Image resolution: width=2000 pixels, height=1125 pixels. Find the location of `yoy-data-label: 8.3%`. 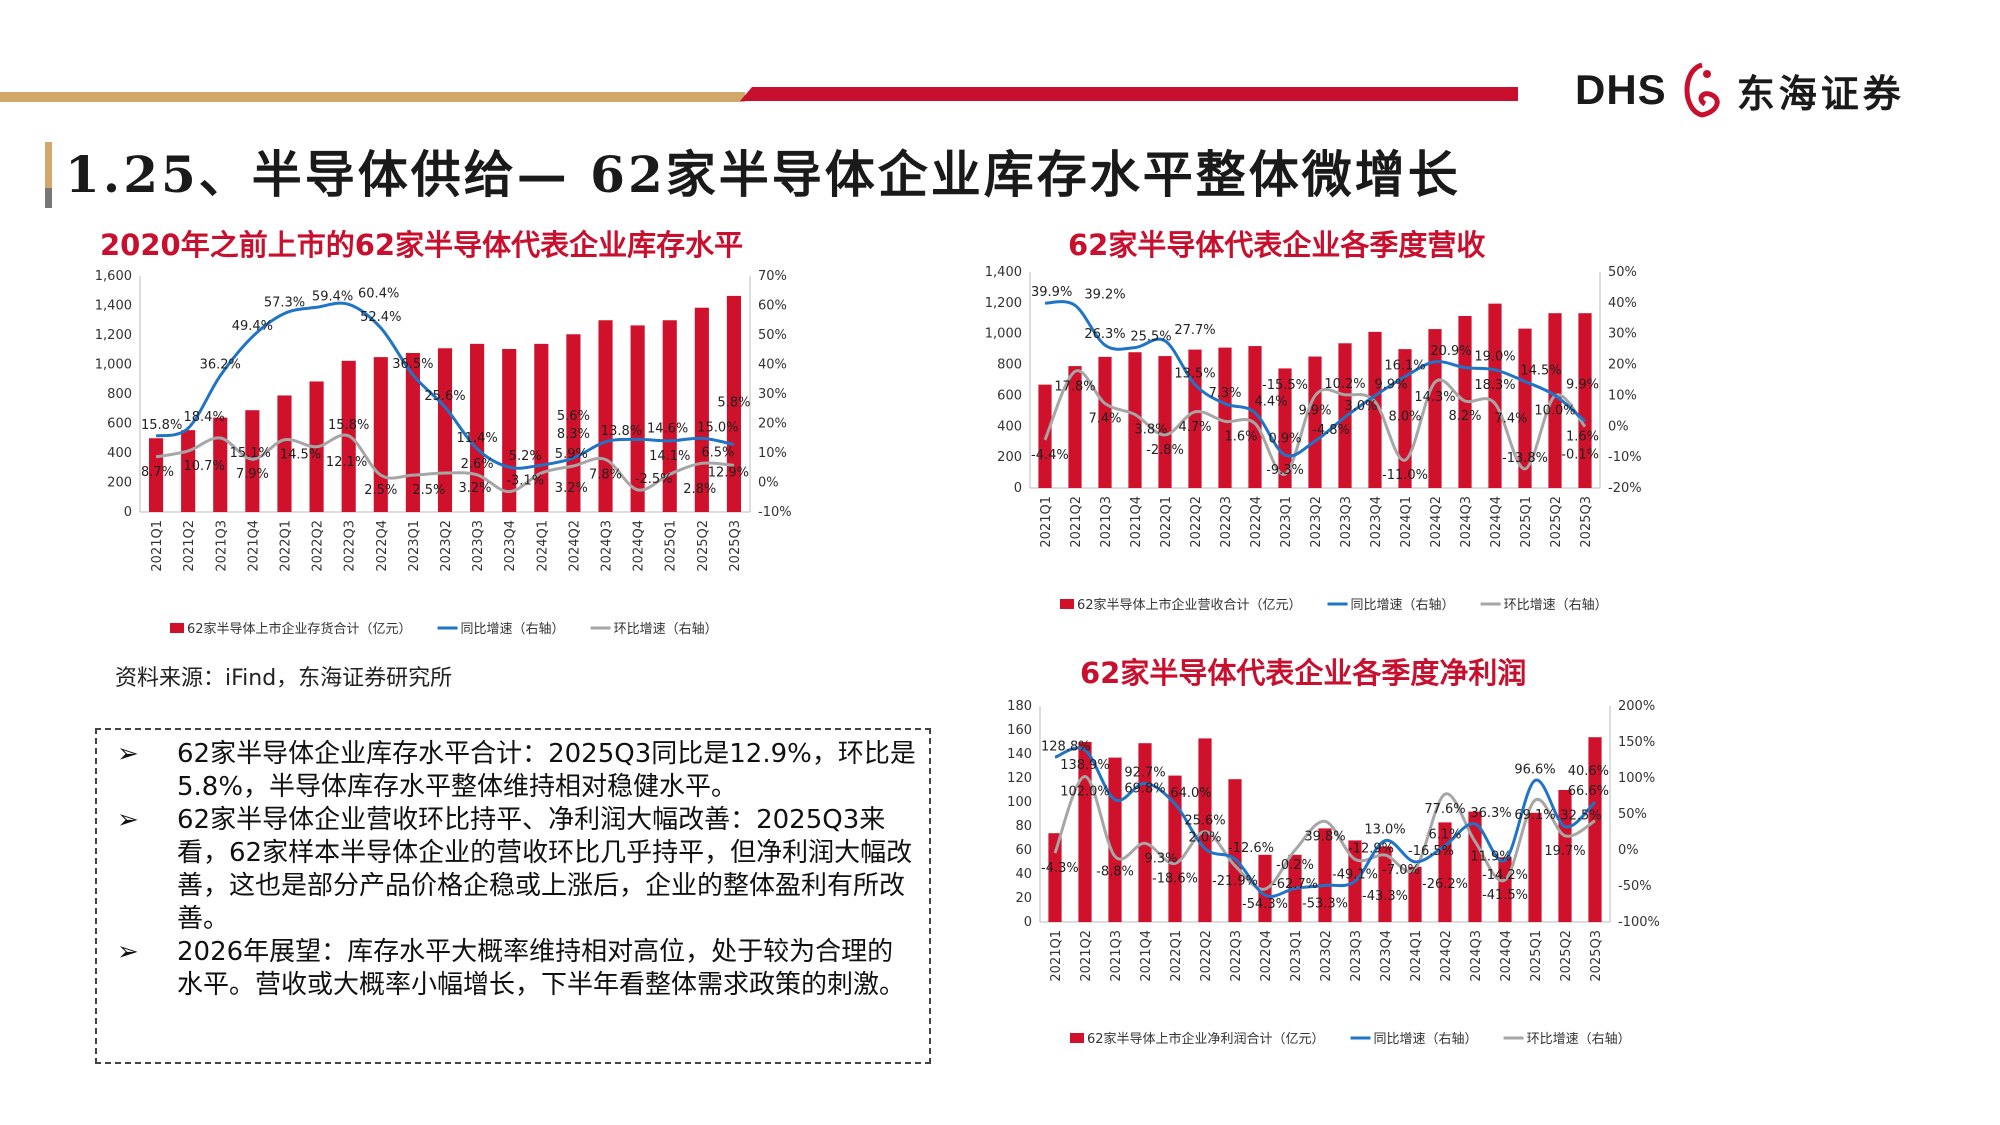

yoy-data-label: 8.3% is located at coordinates (573, 434).